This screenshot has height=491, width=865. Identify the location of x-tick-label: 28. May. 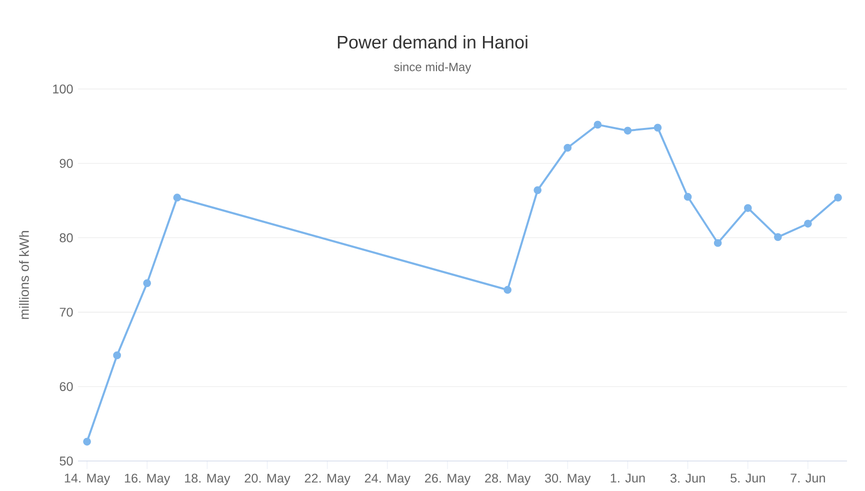
(508, 480).